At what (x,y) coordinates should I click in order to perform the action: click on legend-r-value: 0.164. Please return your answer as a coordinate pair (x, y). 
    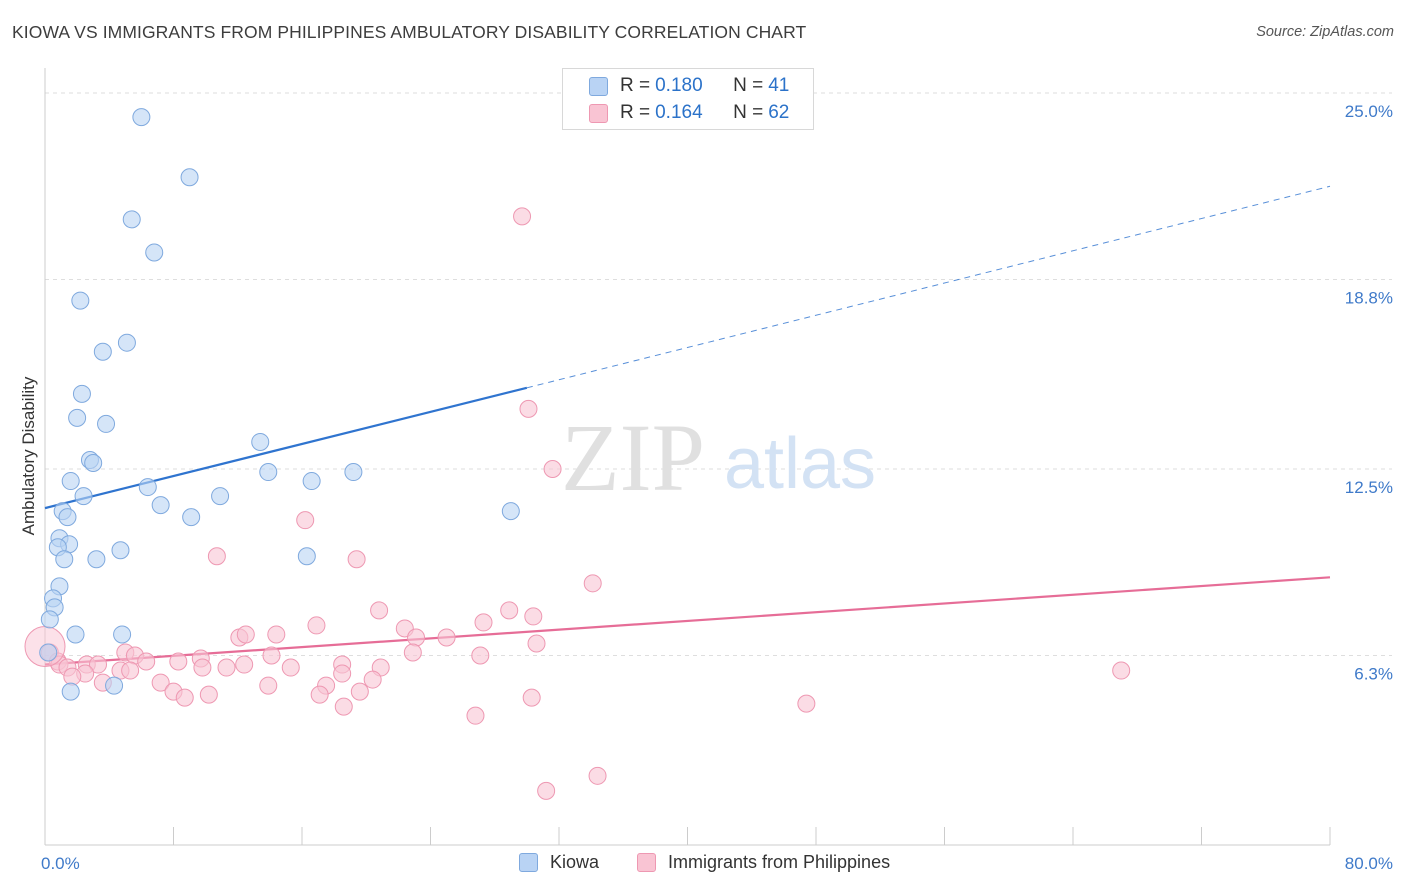
    Looking at the image, I should click on (679, 112).